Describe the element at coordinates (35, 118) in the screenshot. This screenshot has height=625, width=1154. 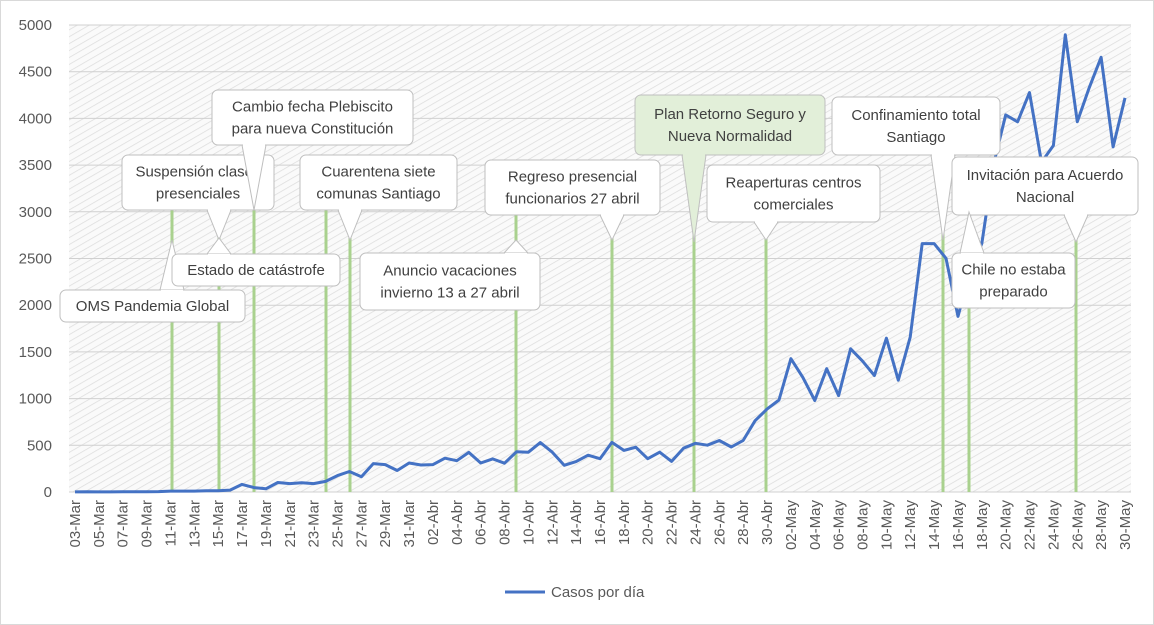
I see `y-tick-label: 4000` at that location.